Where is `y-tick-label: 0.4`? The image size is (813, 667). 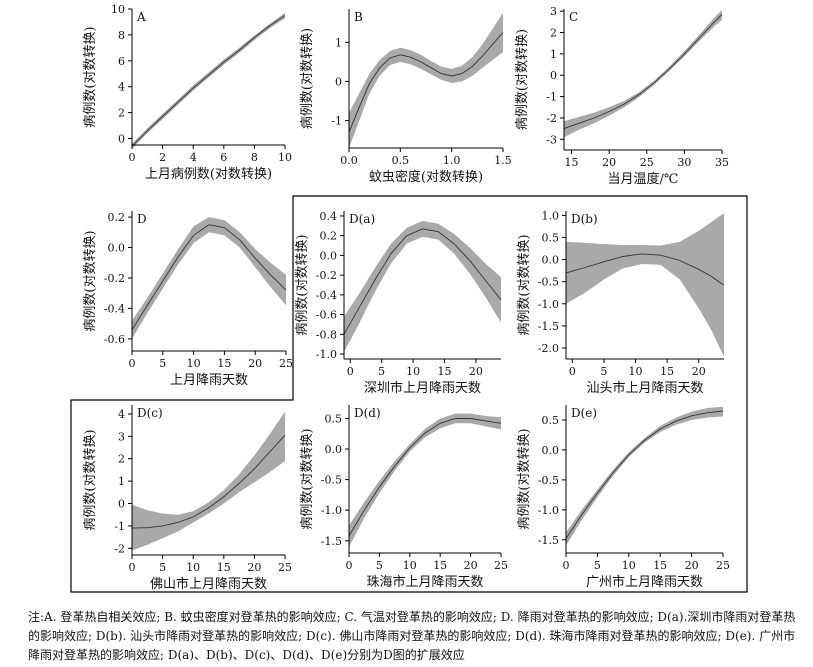
y-tick-label: 0.4 is located at coordinates (329, 216).